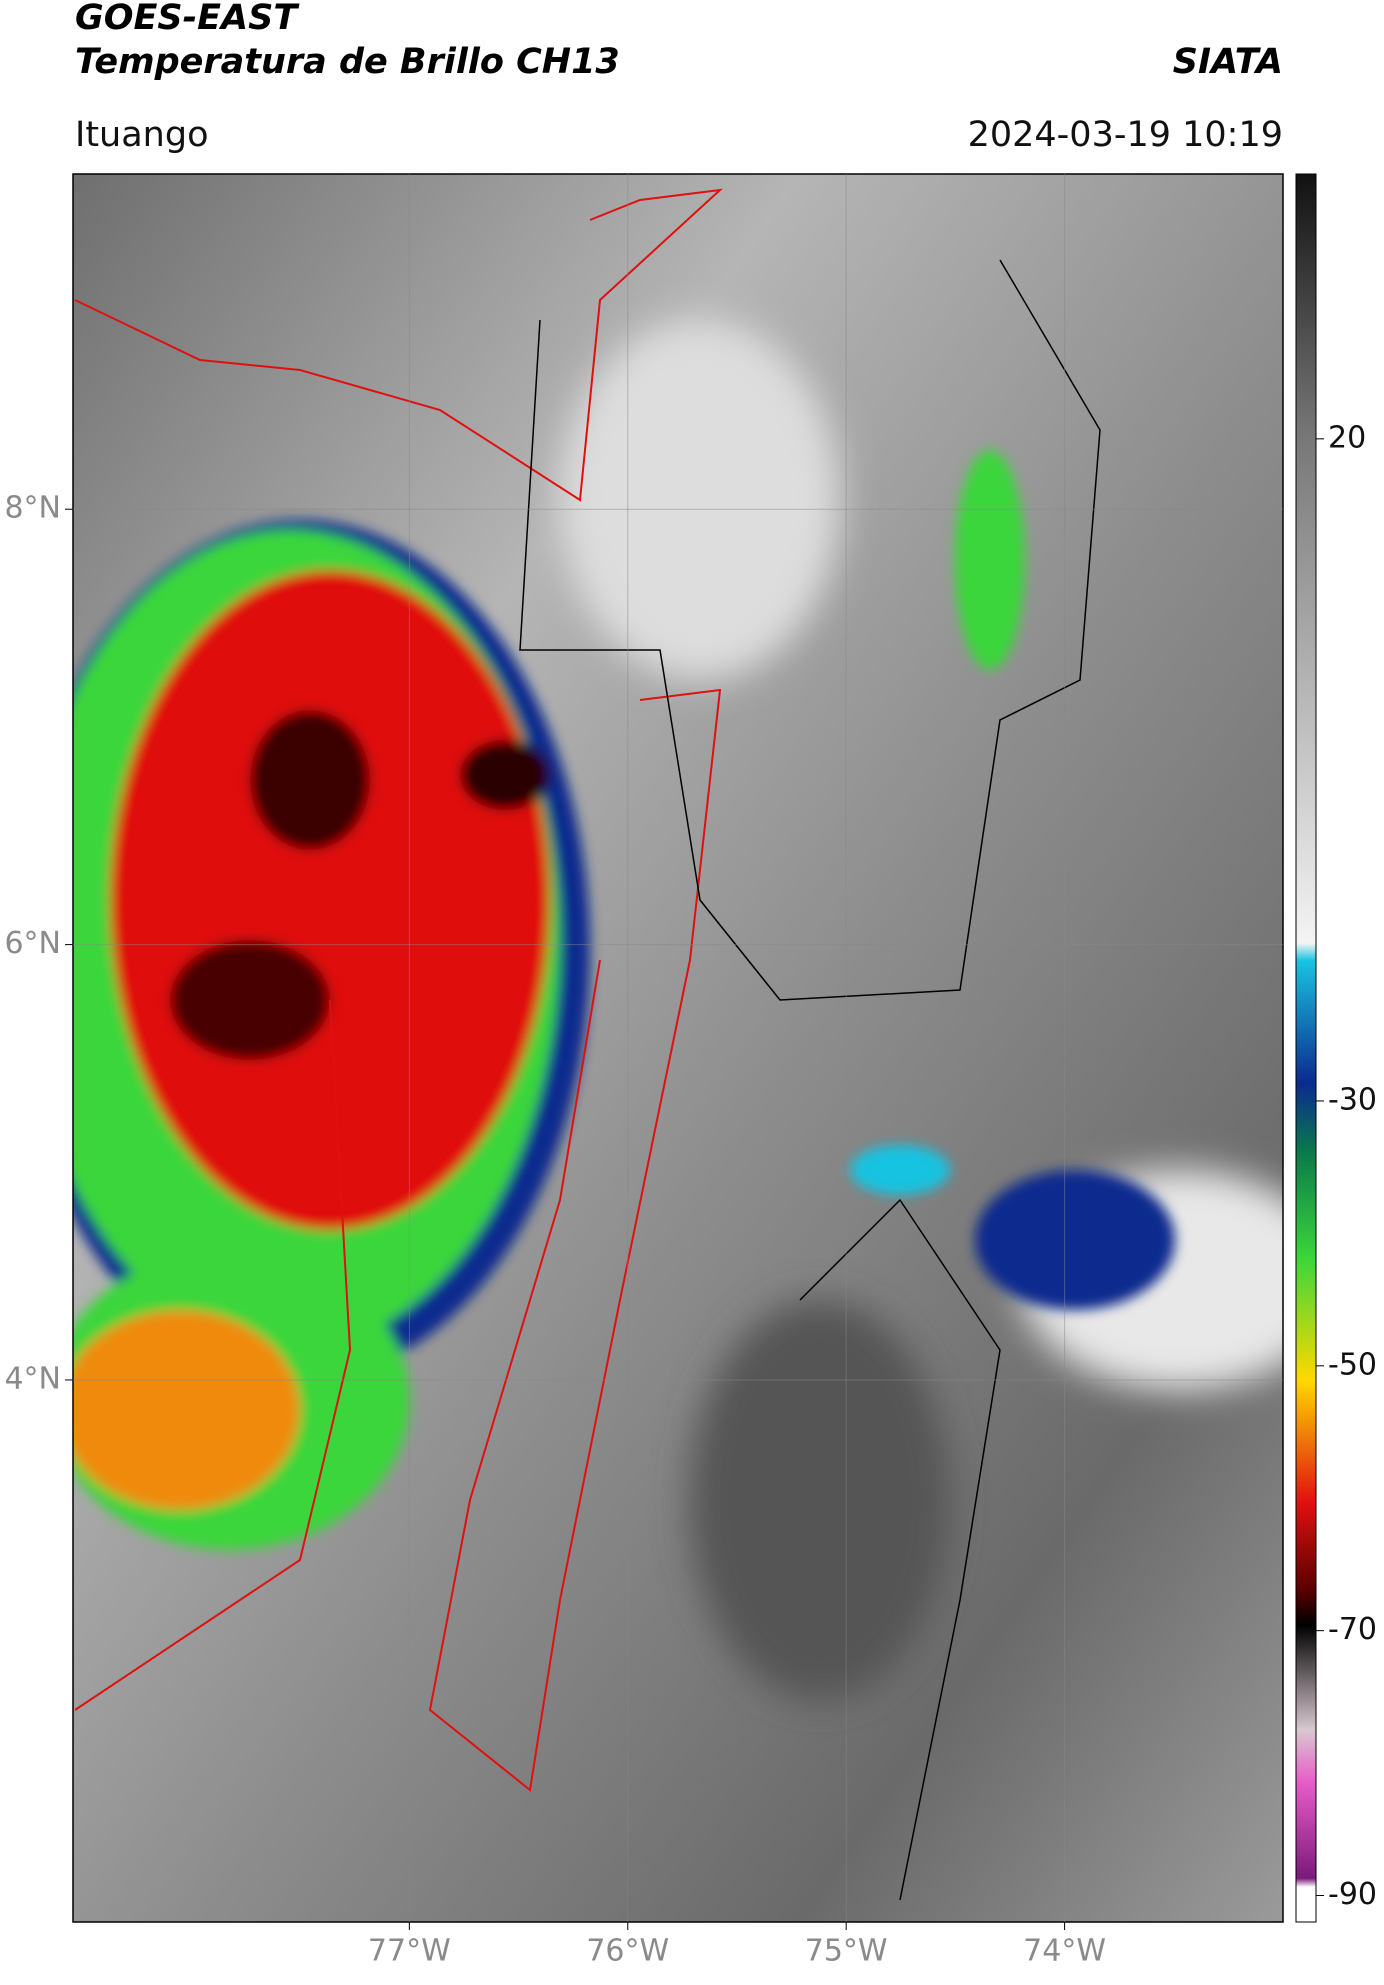 The height and width of the screenshot is (1985, 1384). Describe the element at coordinates (1306, 1048) in the screenshot. I see `colorbar` at that location.